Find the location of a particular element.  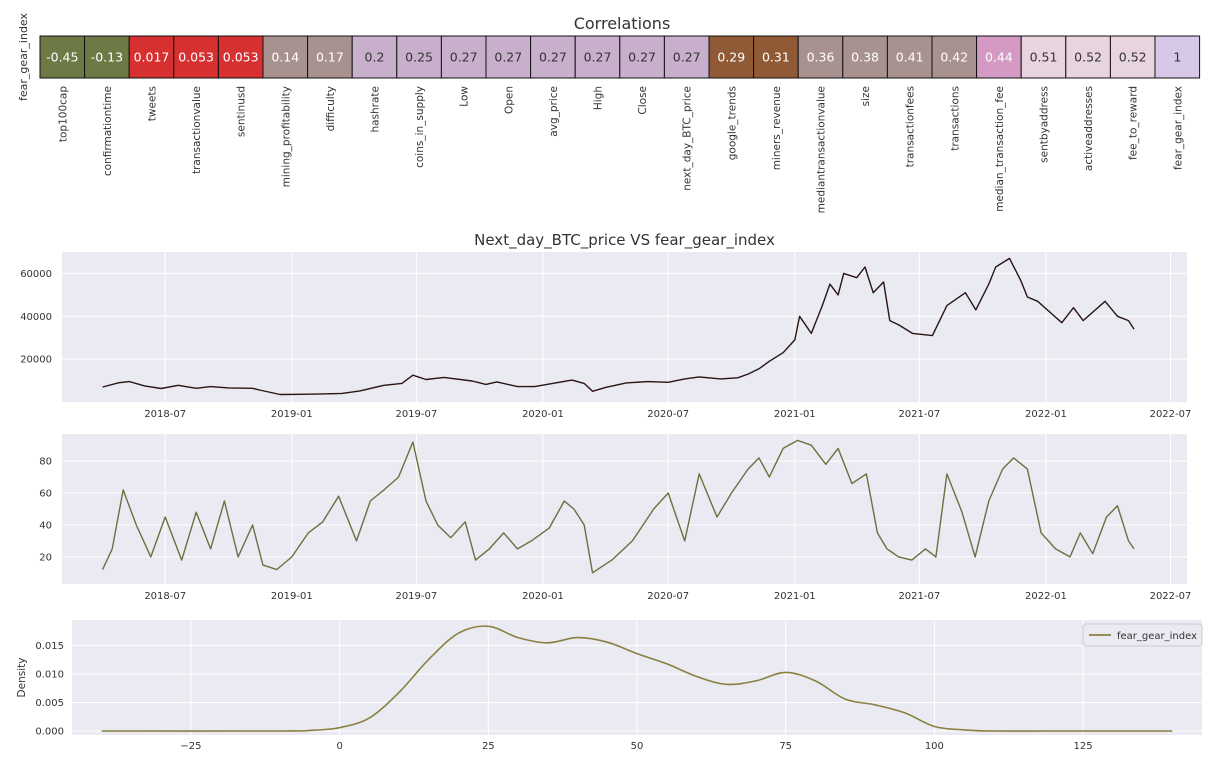

x-tick-label: 2020-01 is located at coordinates (543, 414).